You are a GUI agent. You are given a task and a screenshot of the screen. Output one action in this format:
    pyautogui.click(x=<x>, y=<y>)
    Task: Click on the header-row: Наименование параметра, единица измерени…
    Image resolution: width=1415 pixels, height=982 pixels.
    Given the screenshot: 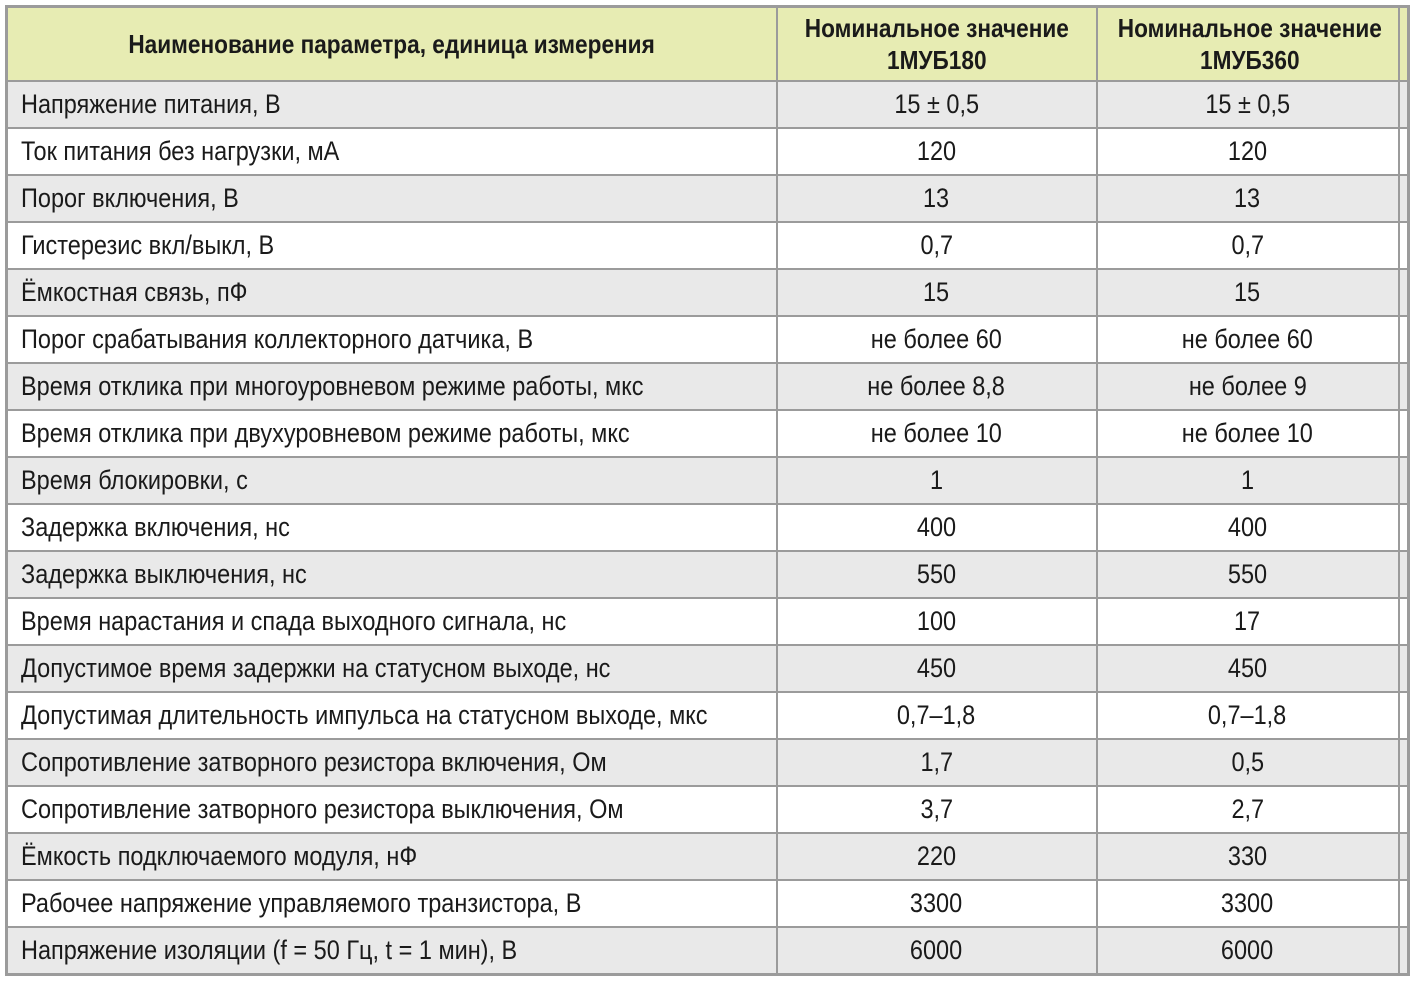 What is the action you would take?
    pyautogui.click(x=707, y=43)
    